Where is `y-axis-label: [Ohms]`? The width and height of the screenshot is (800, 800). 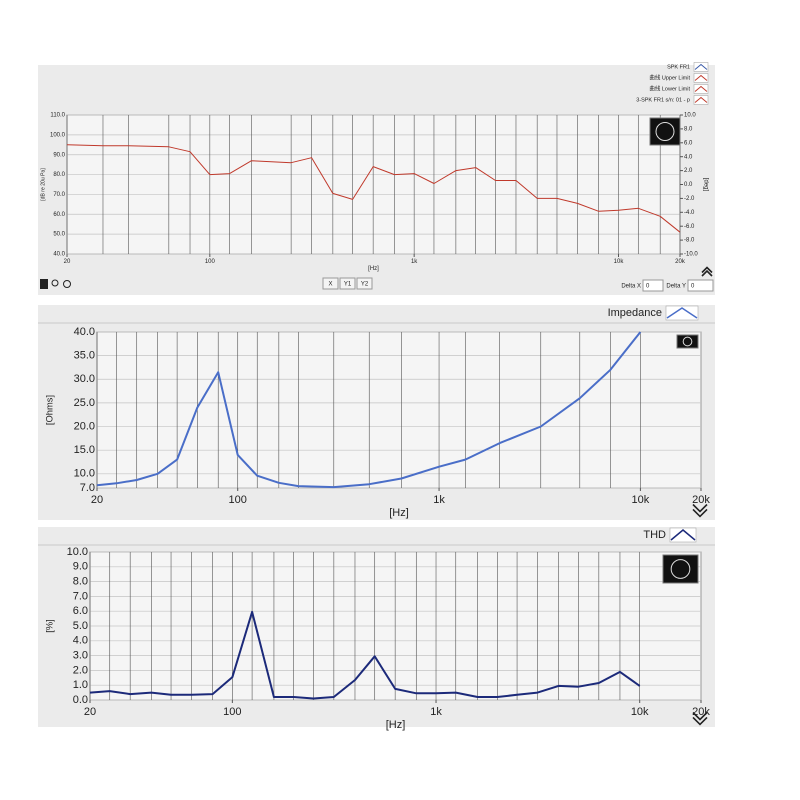 y-axis-label: [Ohms] is located at coordinates (49, 410).